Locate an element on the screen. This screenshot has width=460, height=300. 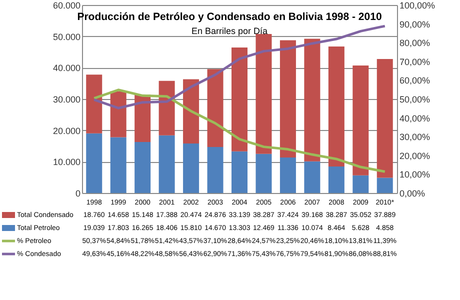
y2-tick-label: 10,00% is located at coordinates (415, 175).